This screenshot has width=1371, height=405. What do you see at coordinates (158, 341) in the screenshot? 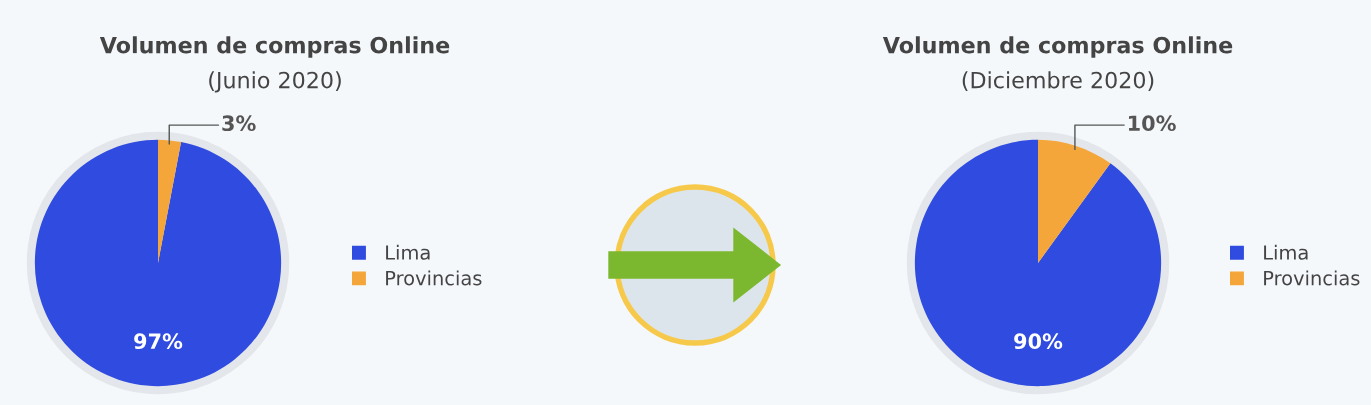
I see `data-label: 97%` at bounding box center [158, 341].